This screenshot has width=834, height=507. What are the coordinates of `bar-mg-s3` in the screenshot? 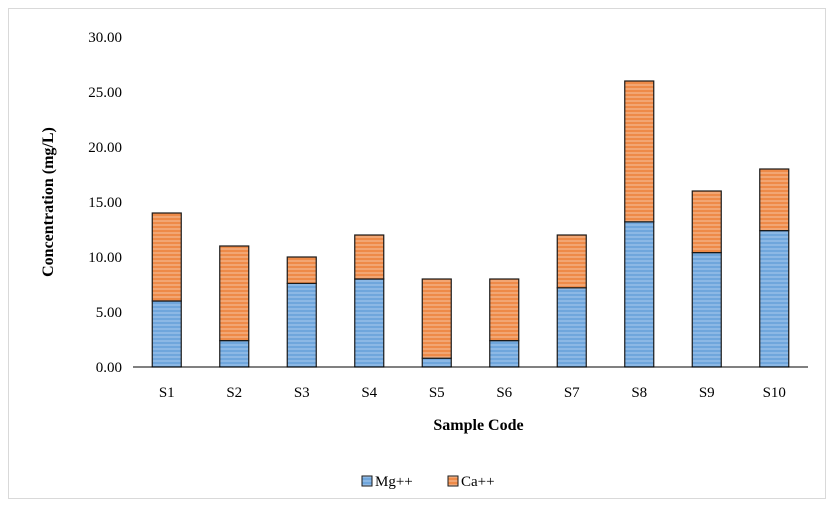 It's located at (301, 325).